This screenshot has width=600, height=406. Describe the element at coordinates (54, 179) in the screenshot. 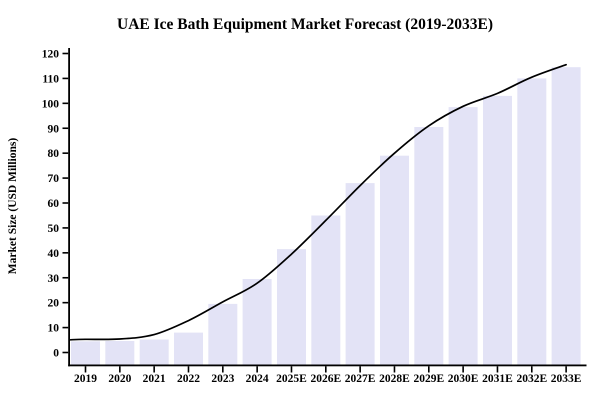

I see `y-tick-label: 70` at that location.